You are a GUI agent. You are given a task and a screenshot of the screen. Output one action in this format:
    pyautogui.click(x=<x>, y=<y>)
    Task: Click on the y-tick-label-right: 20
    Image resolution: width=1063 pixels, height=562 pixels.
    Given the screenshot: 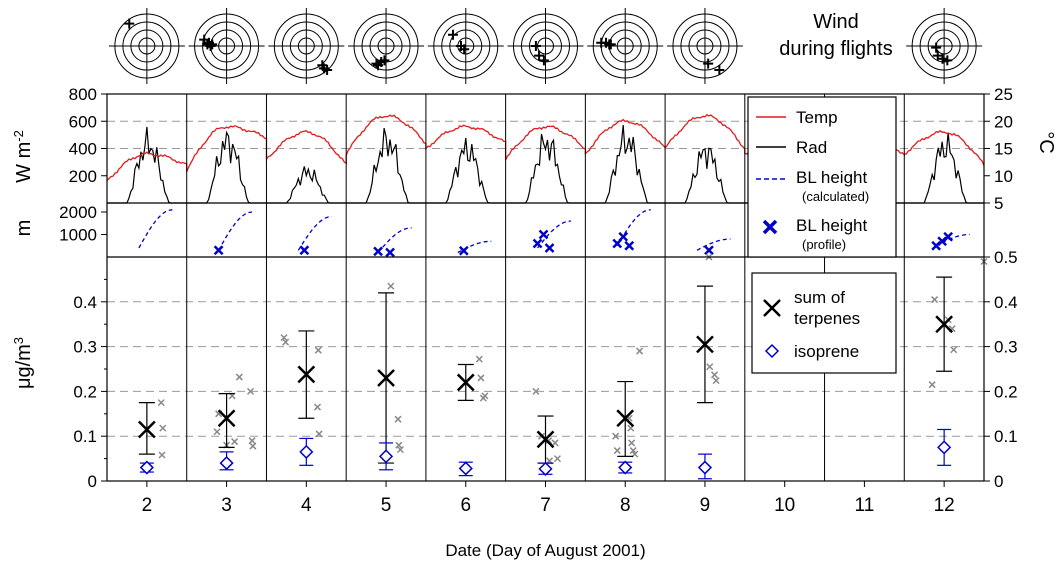 What is the action you would take?
    pyautogui.click(x=1003, y=121)
    